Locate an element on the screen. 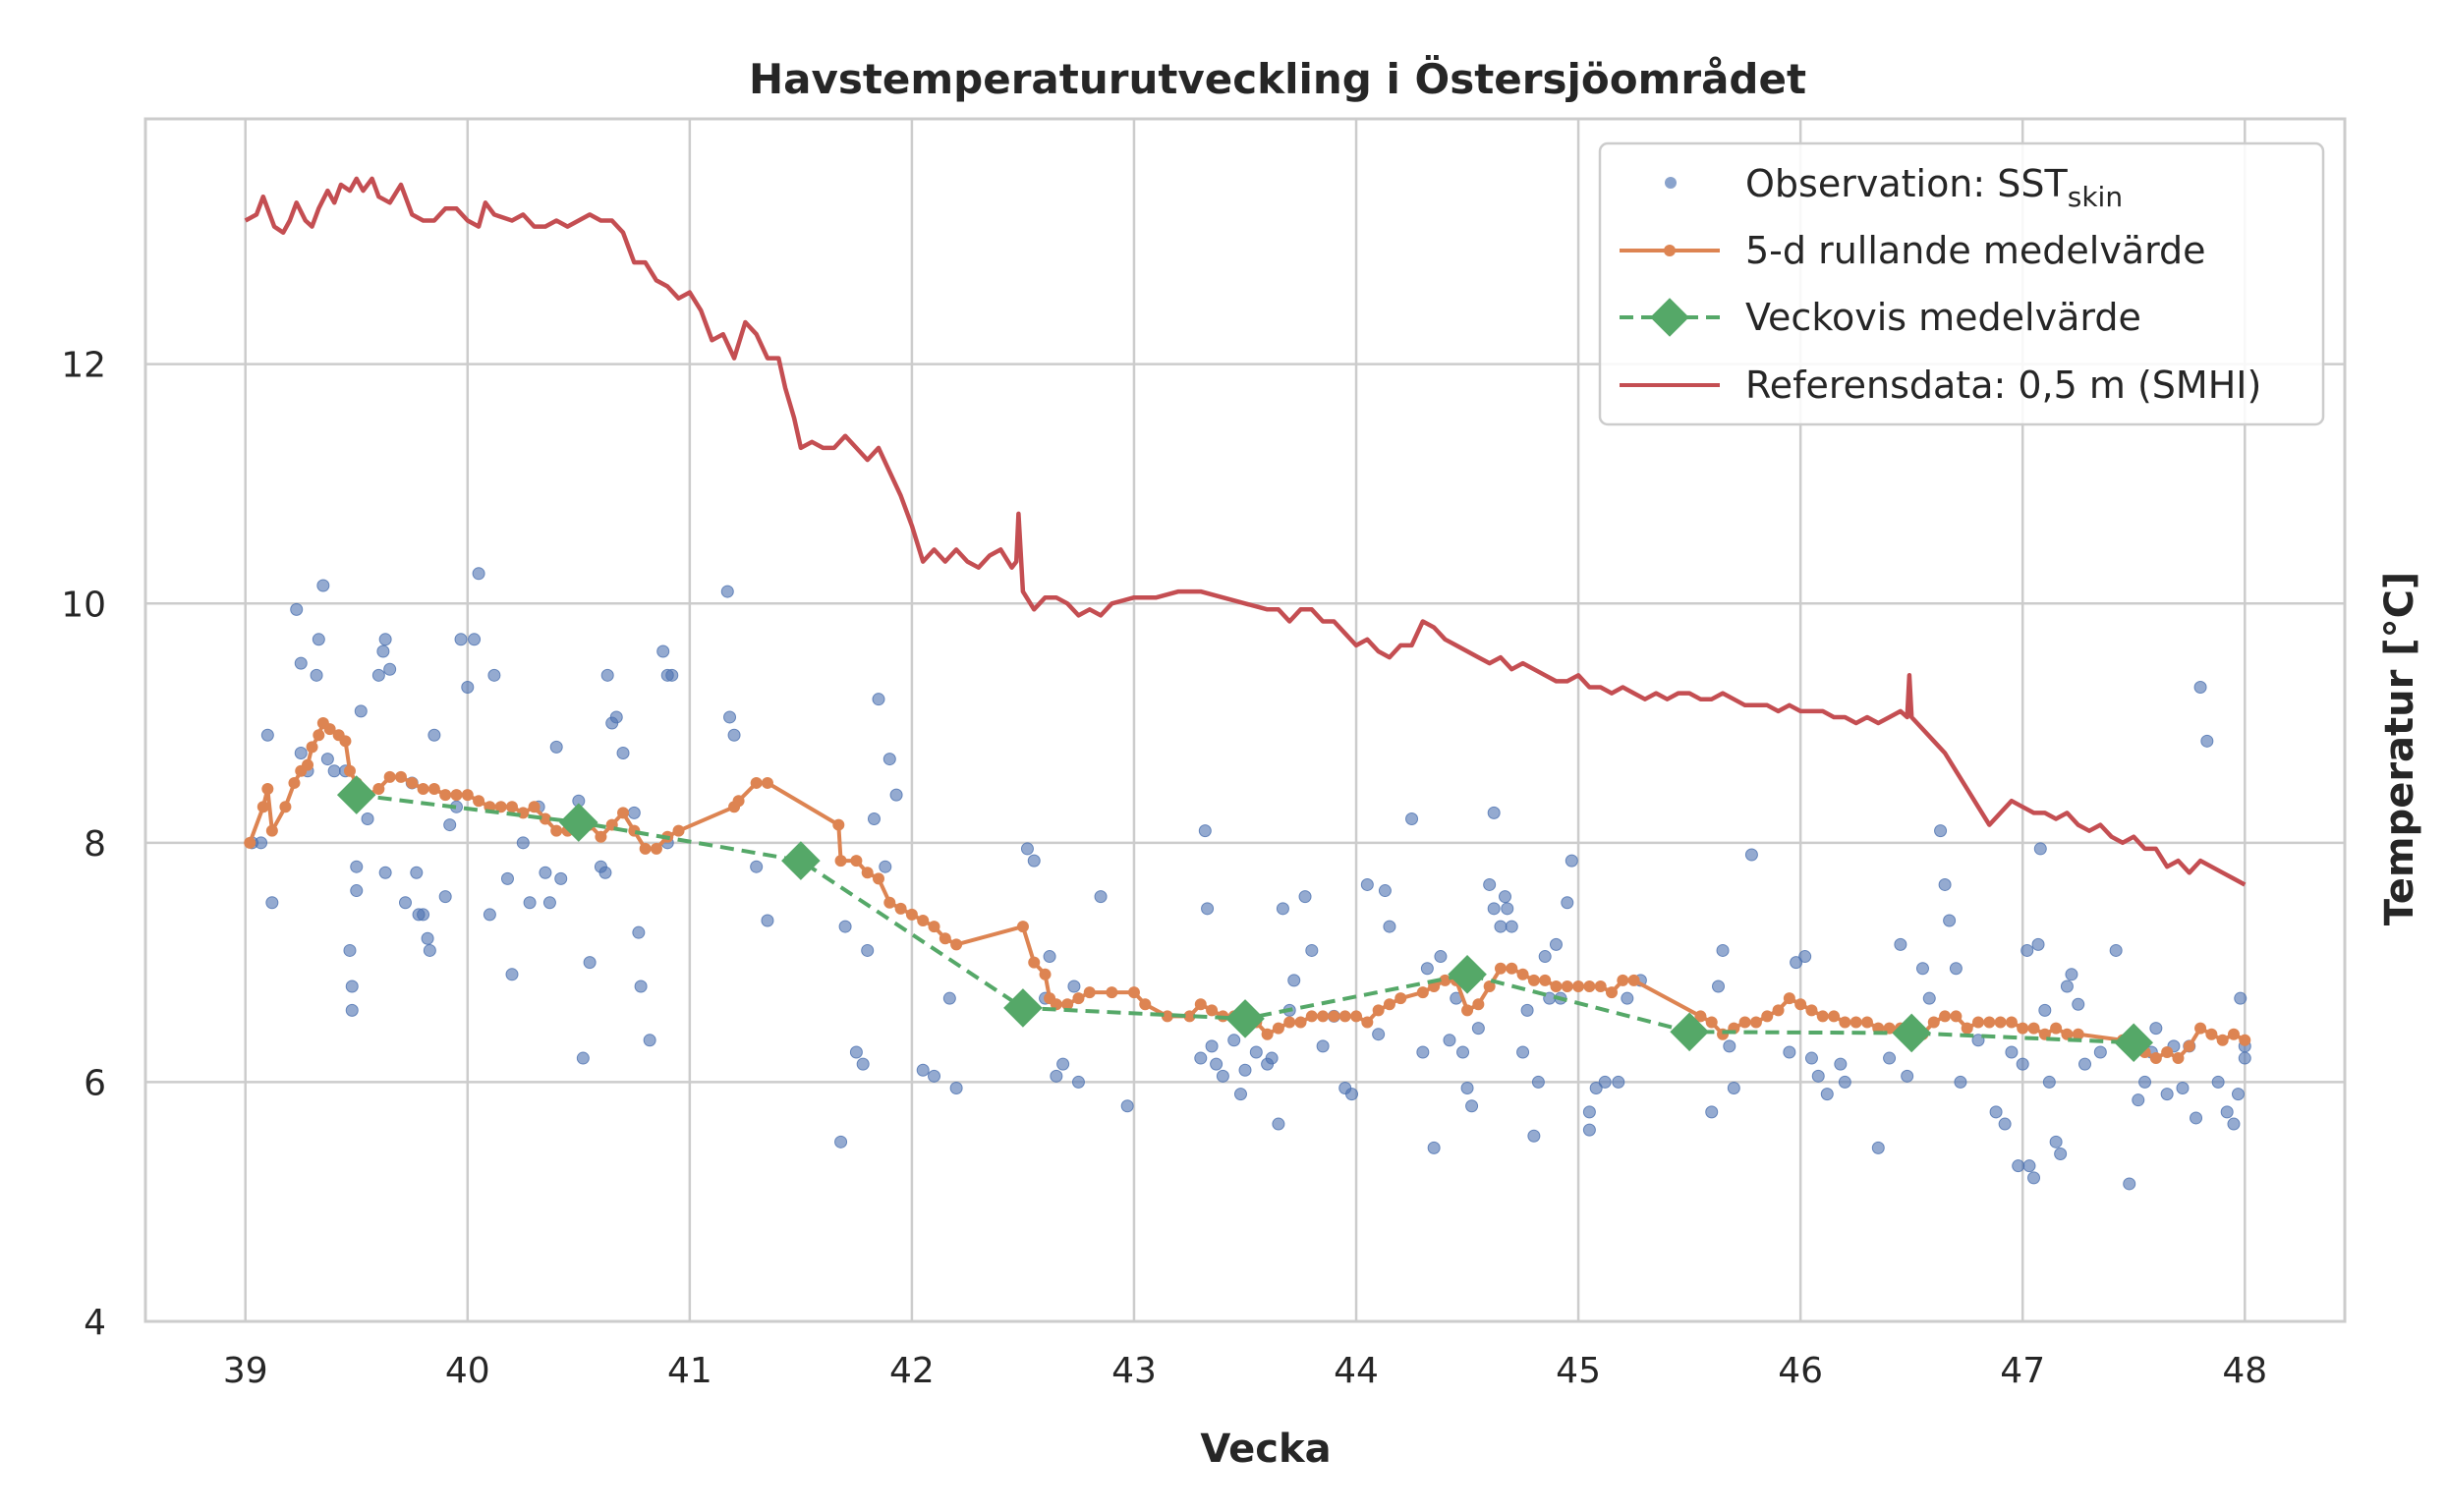 The width and height of the screenshot is (2447, 1512). x-tick-label: 41 is located at coordinates (690, 1371).